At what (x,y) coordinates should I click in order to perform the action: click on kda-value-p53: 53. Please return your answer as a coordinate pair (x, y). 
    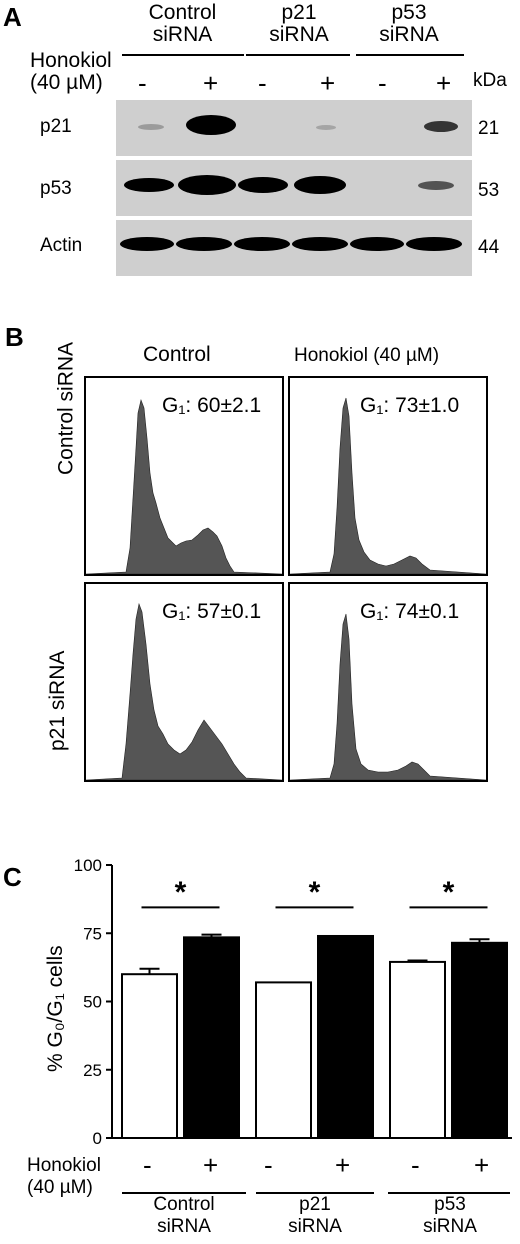
    Looking at the image, I should click on (489, 190).